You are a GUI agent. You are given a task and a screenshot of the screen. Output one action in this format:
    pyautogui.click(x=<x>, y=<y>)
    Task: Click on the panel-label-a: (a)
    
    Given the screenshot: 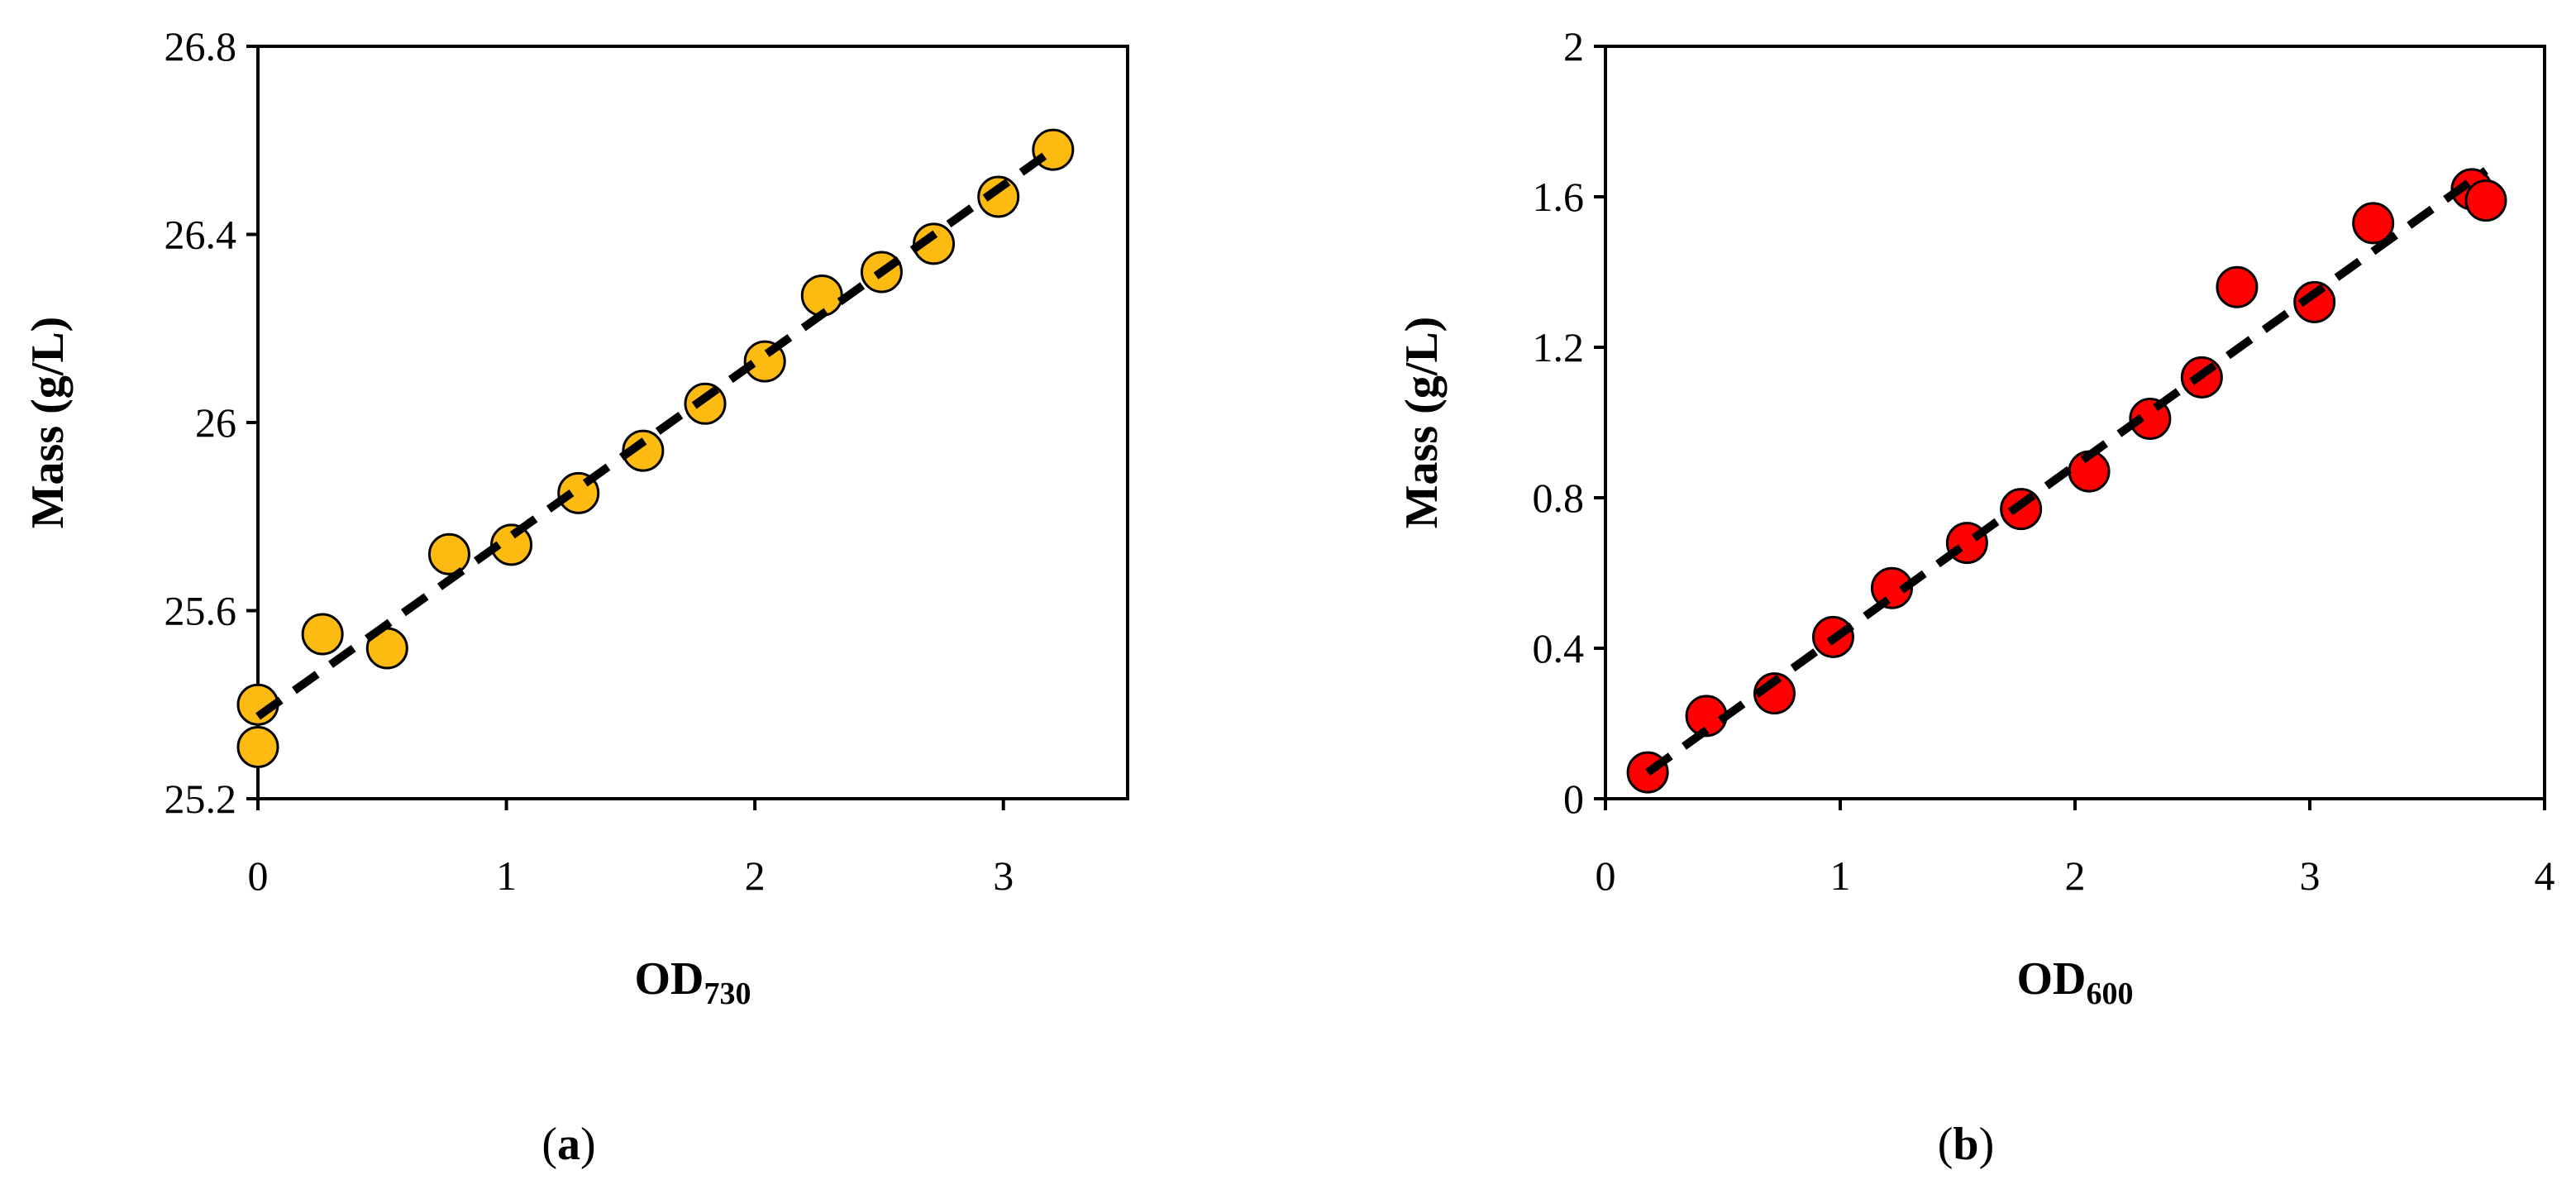 What is the action you would take?
    pyautogui.click(x=568, y=1144)
    